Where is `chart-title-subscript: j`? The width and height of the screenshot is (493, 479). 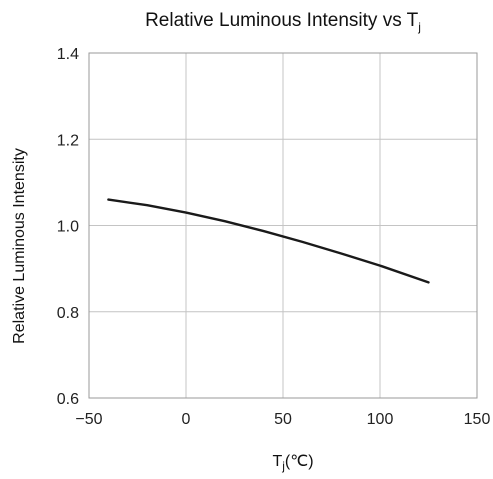
chart-title-subscript: j is located at coordinates (419, 27).